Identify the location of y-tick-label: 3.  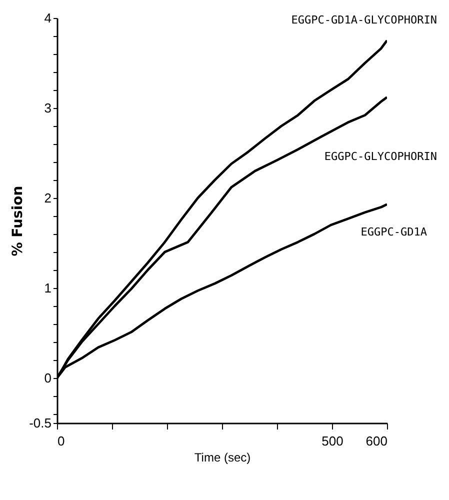
(48, 108).